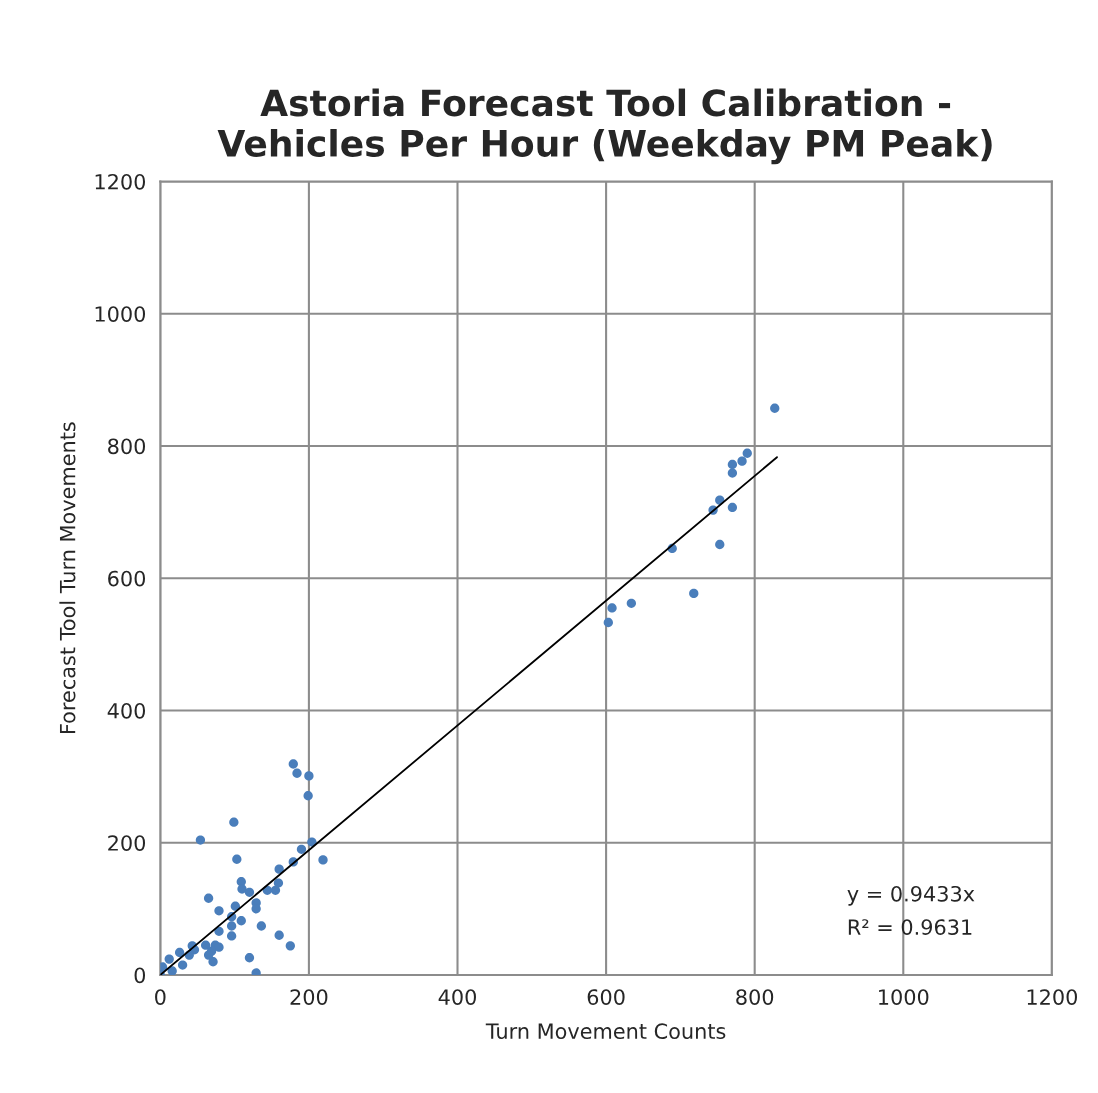 The image size is (1098, 1093). Describe the element at coordinates (160, 997) in the screenshot. I see `x-tick-label: 0` at that location.